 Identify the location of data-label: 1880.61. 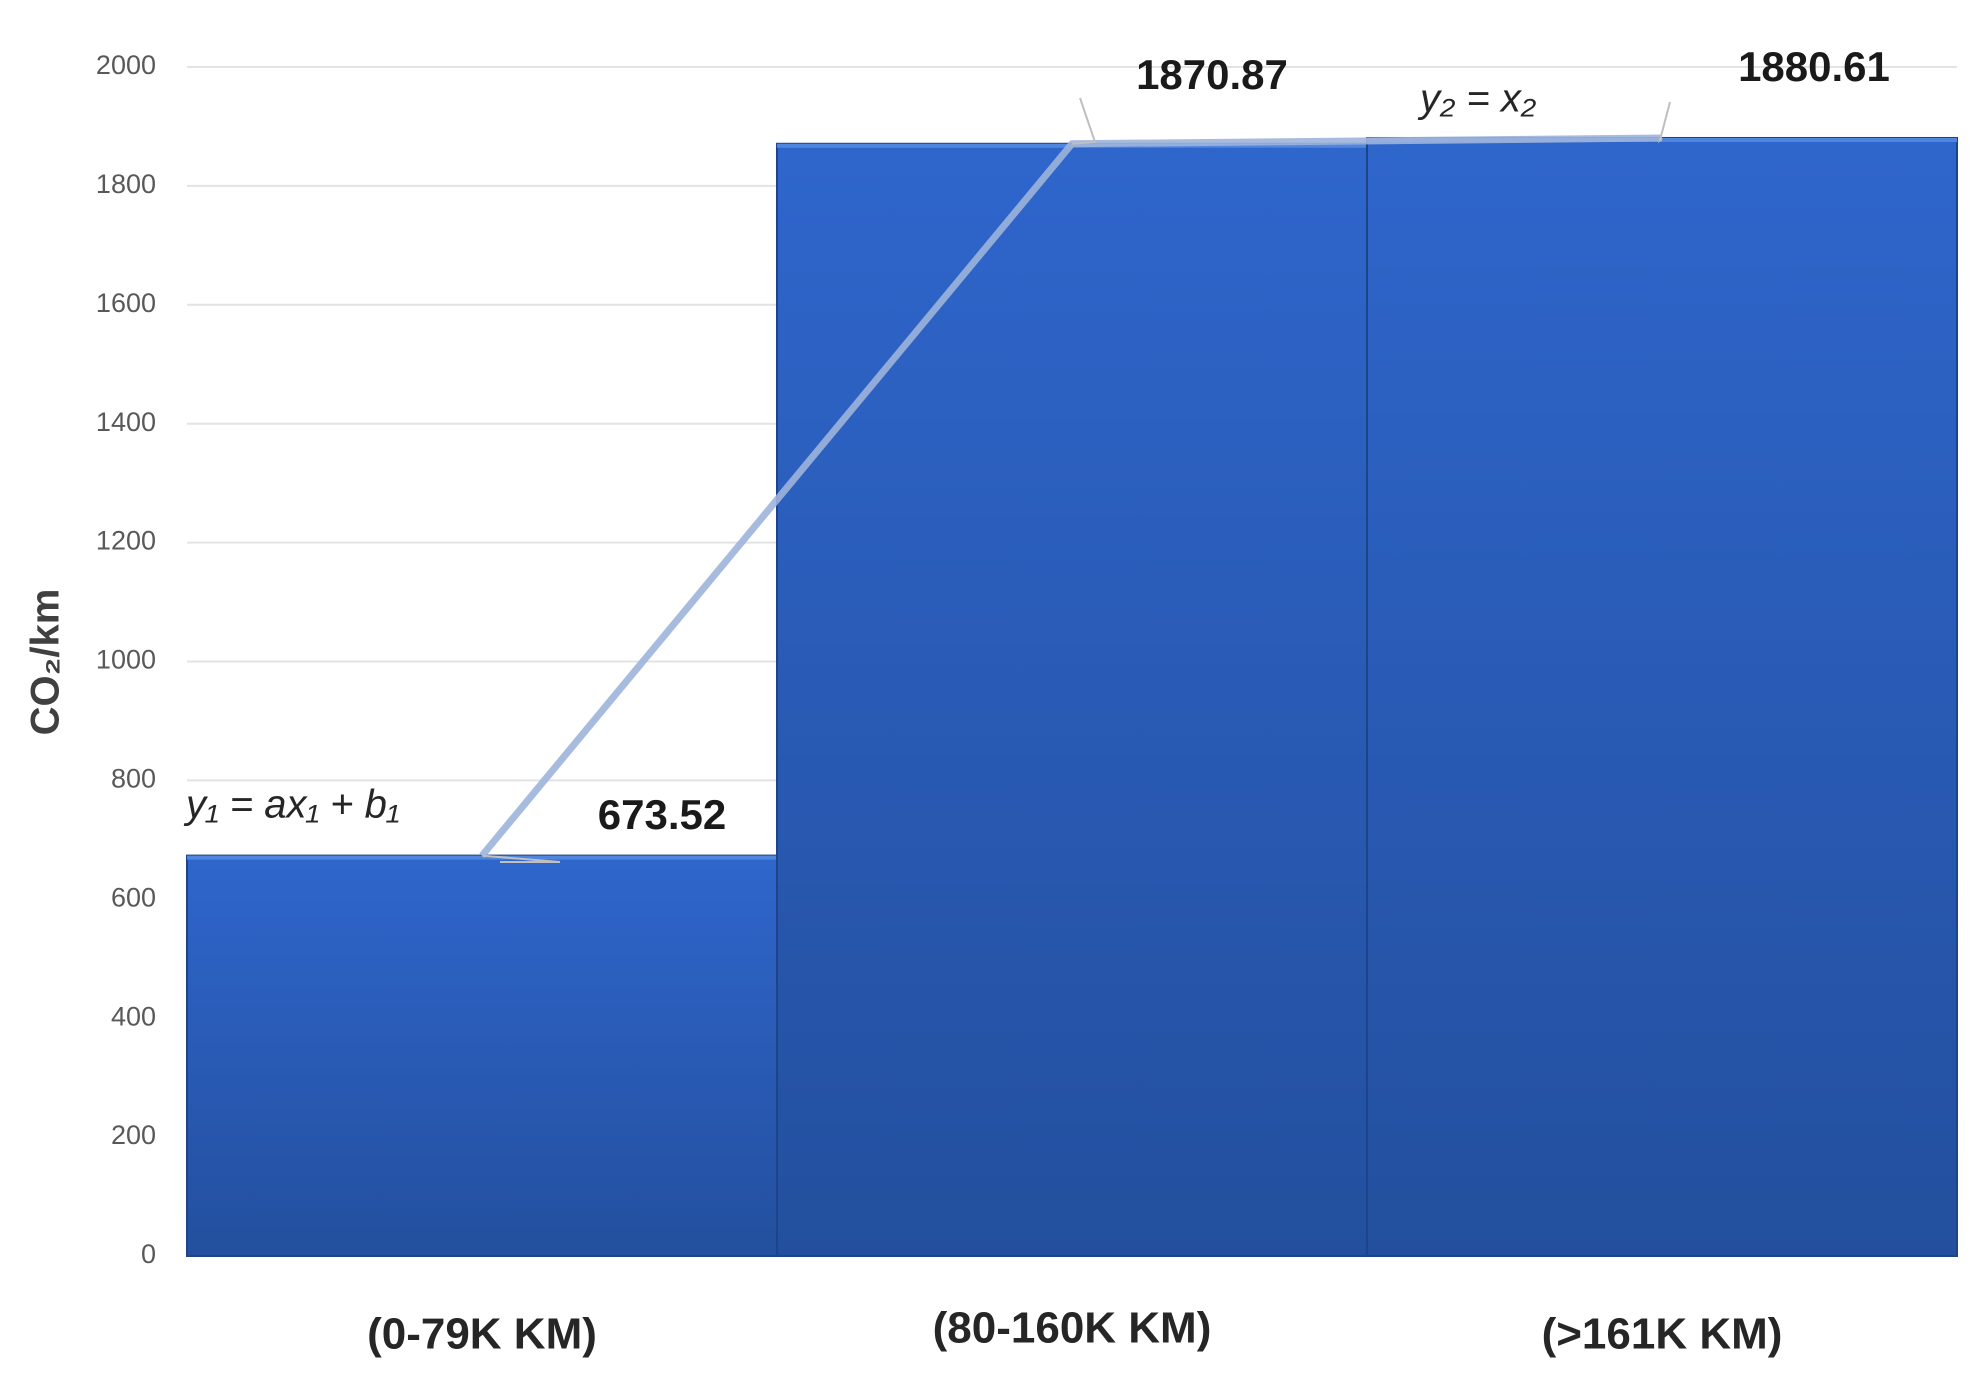
(1814, 66).